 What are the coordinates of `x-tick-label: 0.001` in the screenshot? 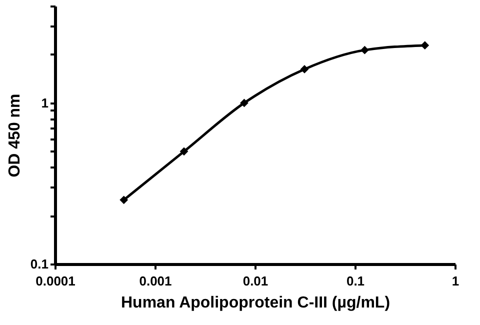 It's located at (155, 281).